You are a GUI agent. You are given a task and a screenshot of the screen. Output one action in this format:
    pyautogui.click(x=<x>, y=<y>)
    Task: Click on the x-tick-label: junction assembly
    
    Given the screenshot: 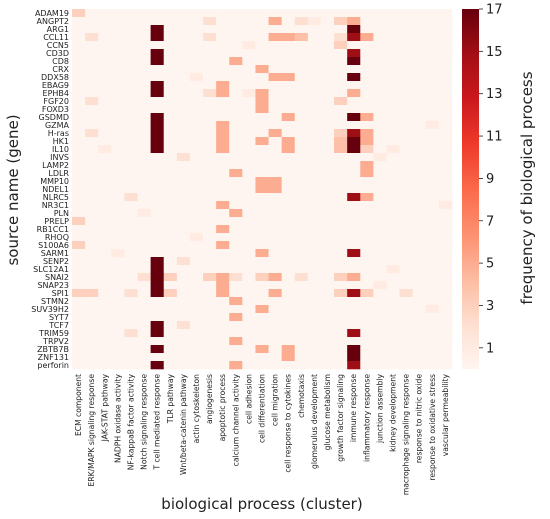 What is the action you would take?
    pyautogui.click(x=379, y=409)
    